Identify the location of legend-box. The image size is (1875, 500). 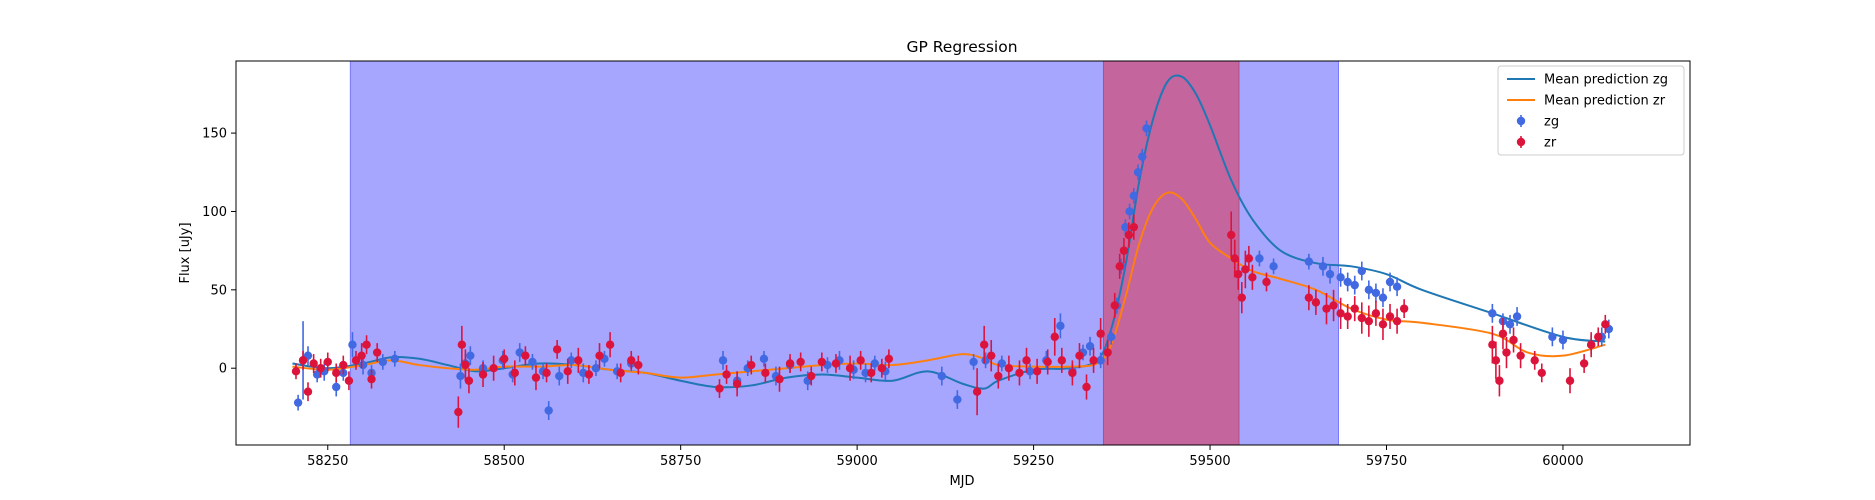
(1591, 110).